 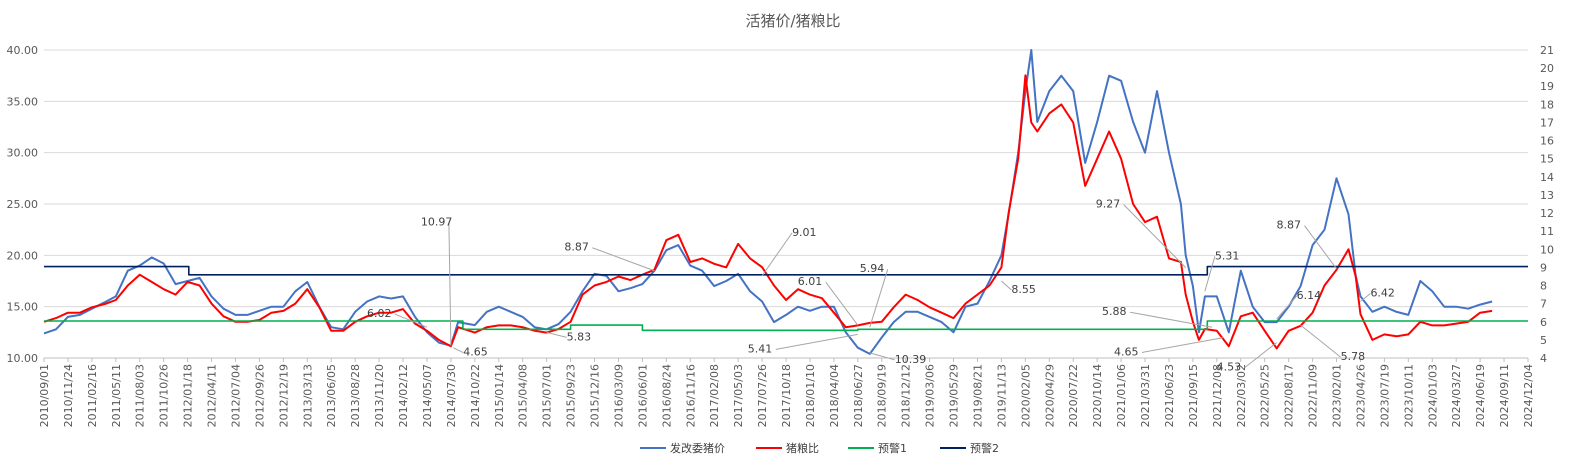 What do you see at coordinates (666, 395) in the screenshot?
I see `x-tick-label: 2016/08/24` at bounding box center [666, 395].